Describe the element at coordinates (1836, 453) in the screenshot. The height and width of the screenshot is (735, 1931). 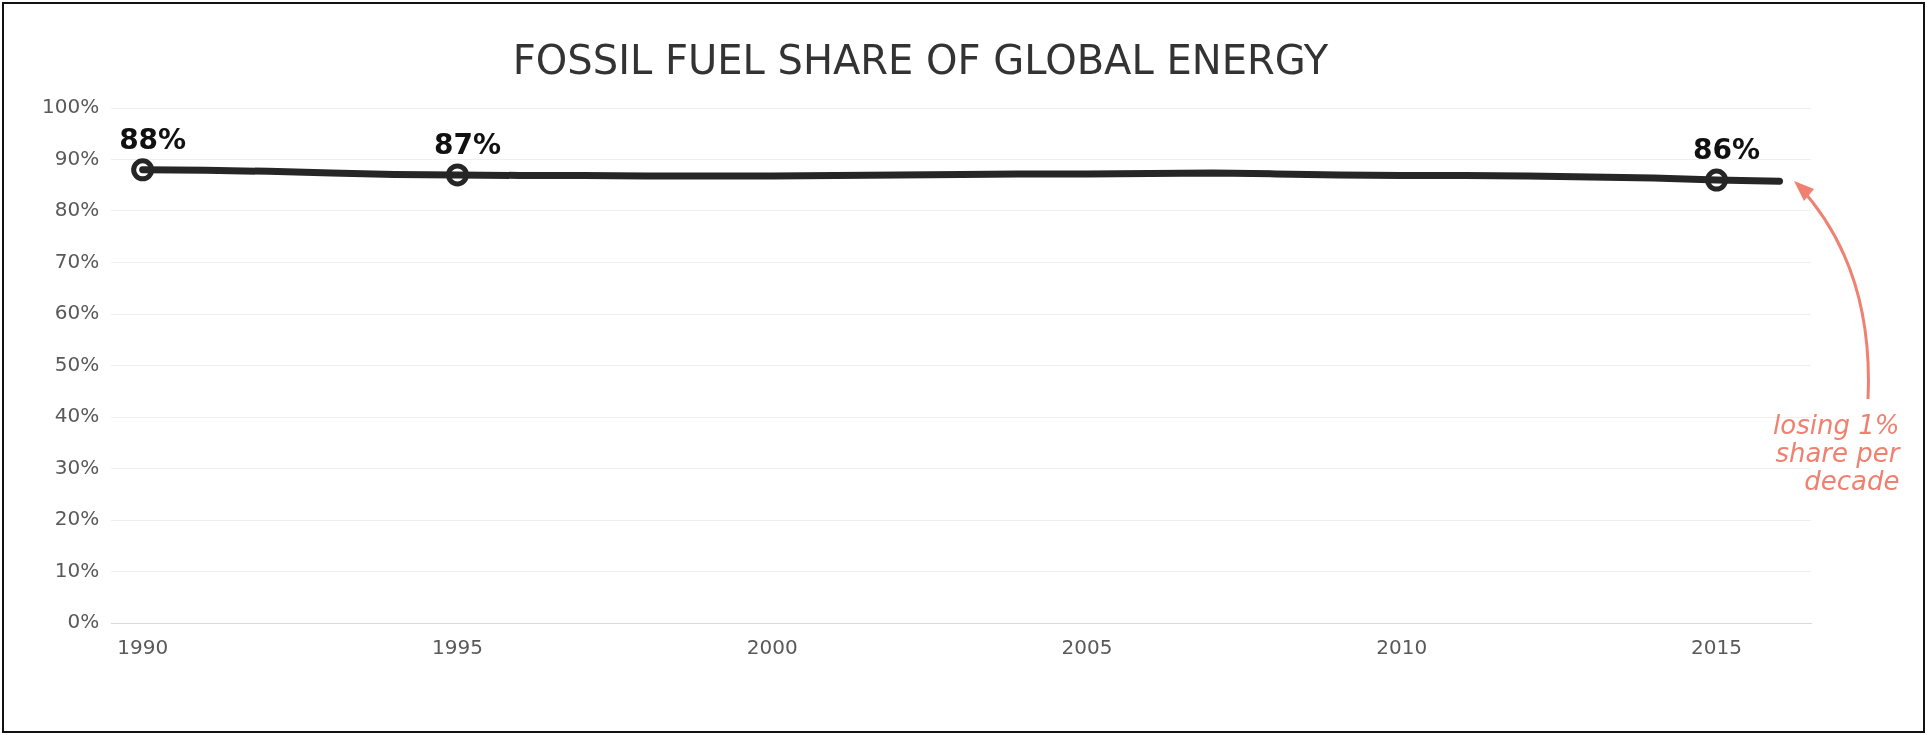
I see `annotation: losing 1% share per decade` at that location.